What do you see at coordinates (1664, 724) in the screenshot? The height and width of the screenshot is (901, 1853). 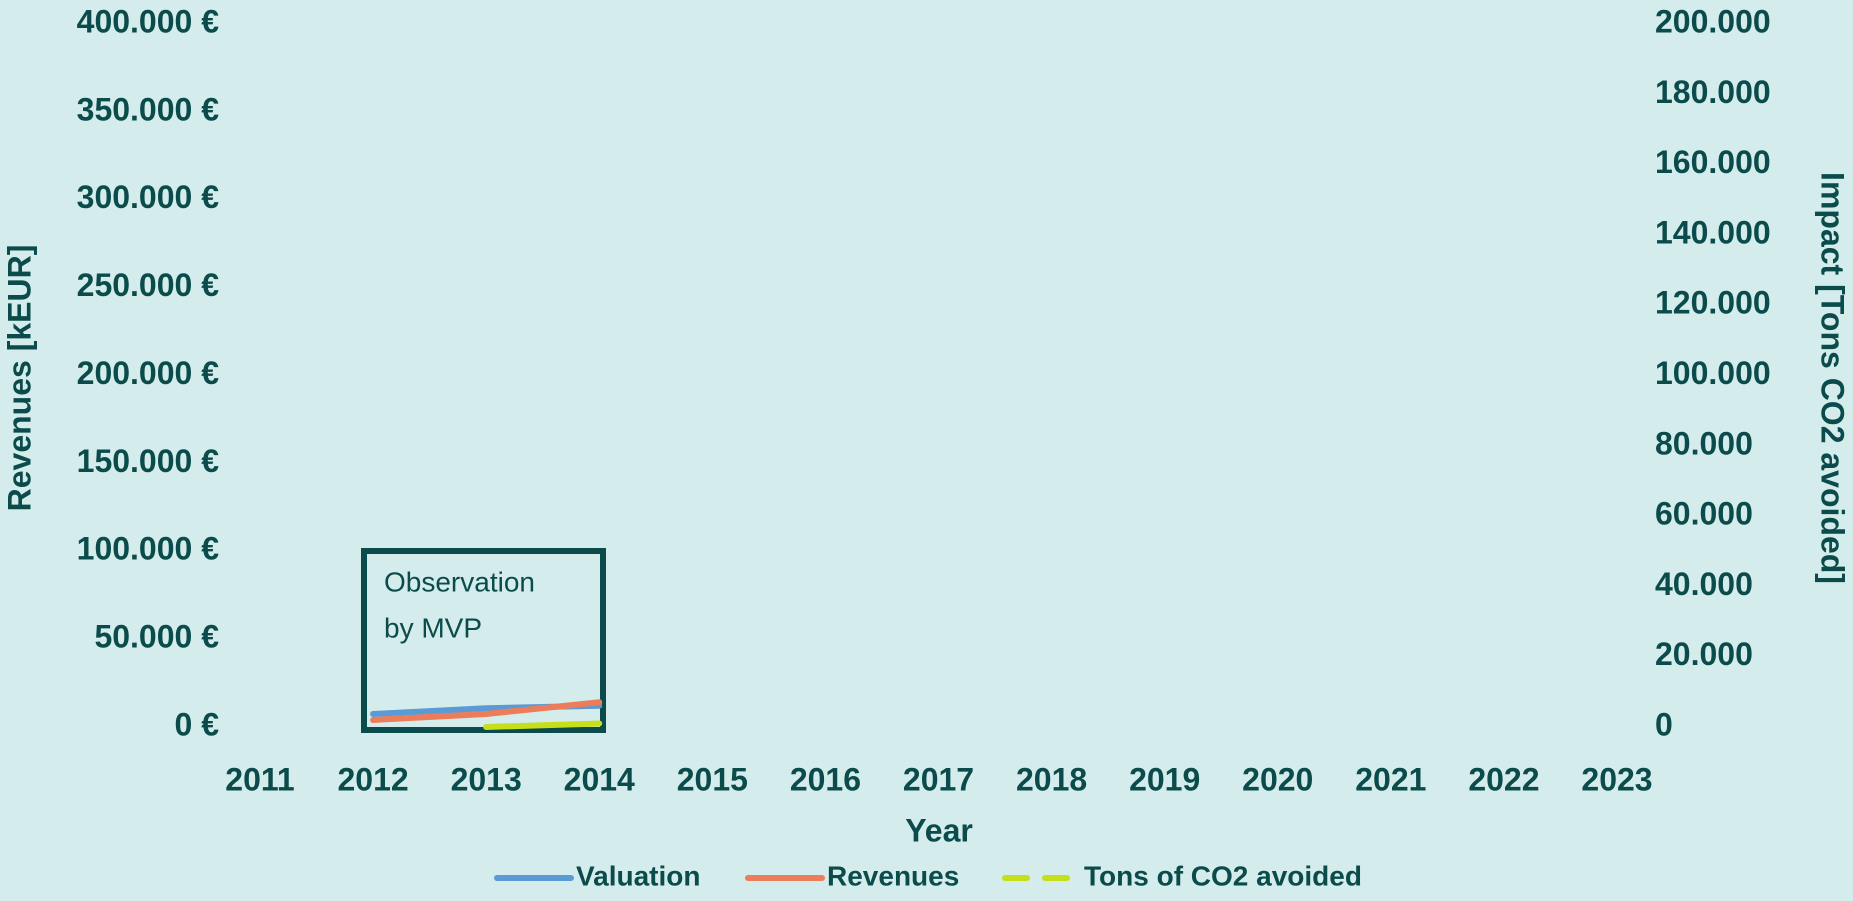 I see `y2-tick-label: 0` at bounding box center [1664, 724].